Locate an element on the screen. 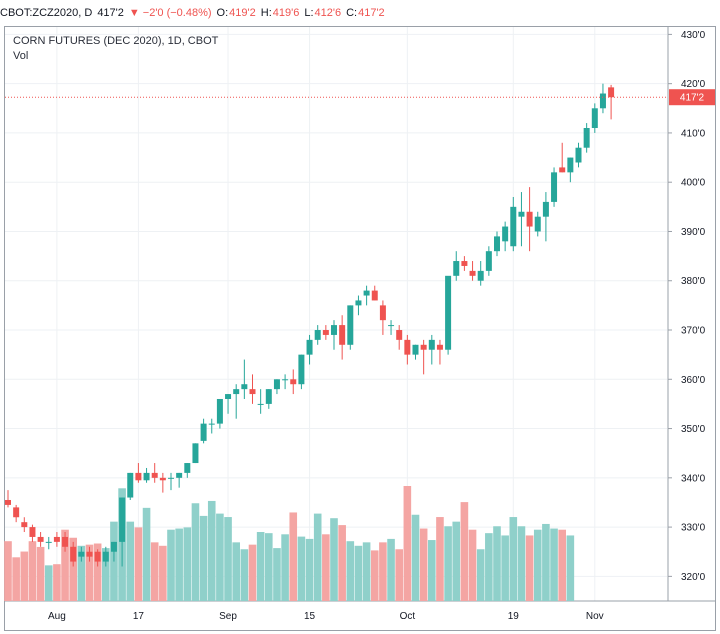  y-tick-label: 340'0 is located at coordinates (693, 478).